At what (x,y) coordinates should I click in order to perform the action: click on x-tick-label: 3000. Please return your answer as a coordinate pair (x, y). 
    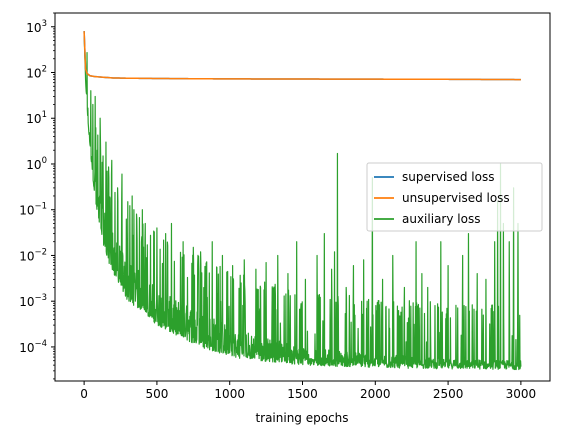
    Looking at the image, I should click on (521, 394).